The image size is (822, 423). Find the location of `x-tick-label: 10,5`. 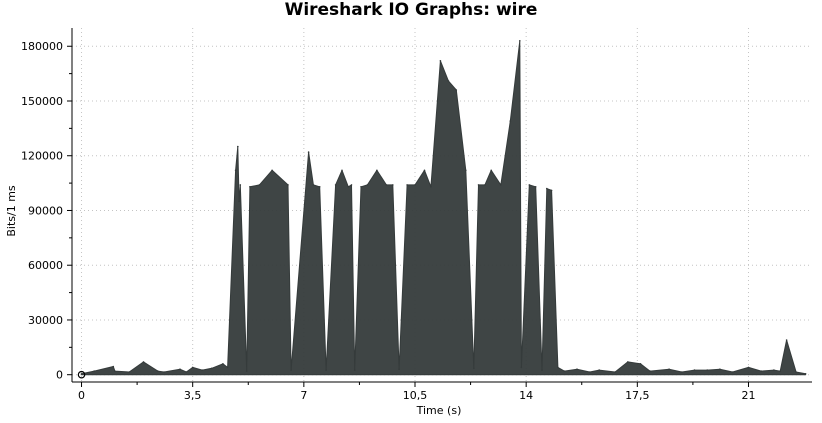

x-tick-label: 10,5 is located at coordinates (415, 395).